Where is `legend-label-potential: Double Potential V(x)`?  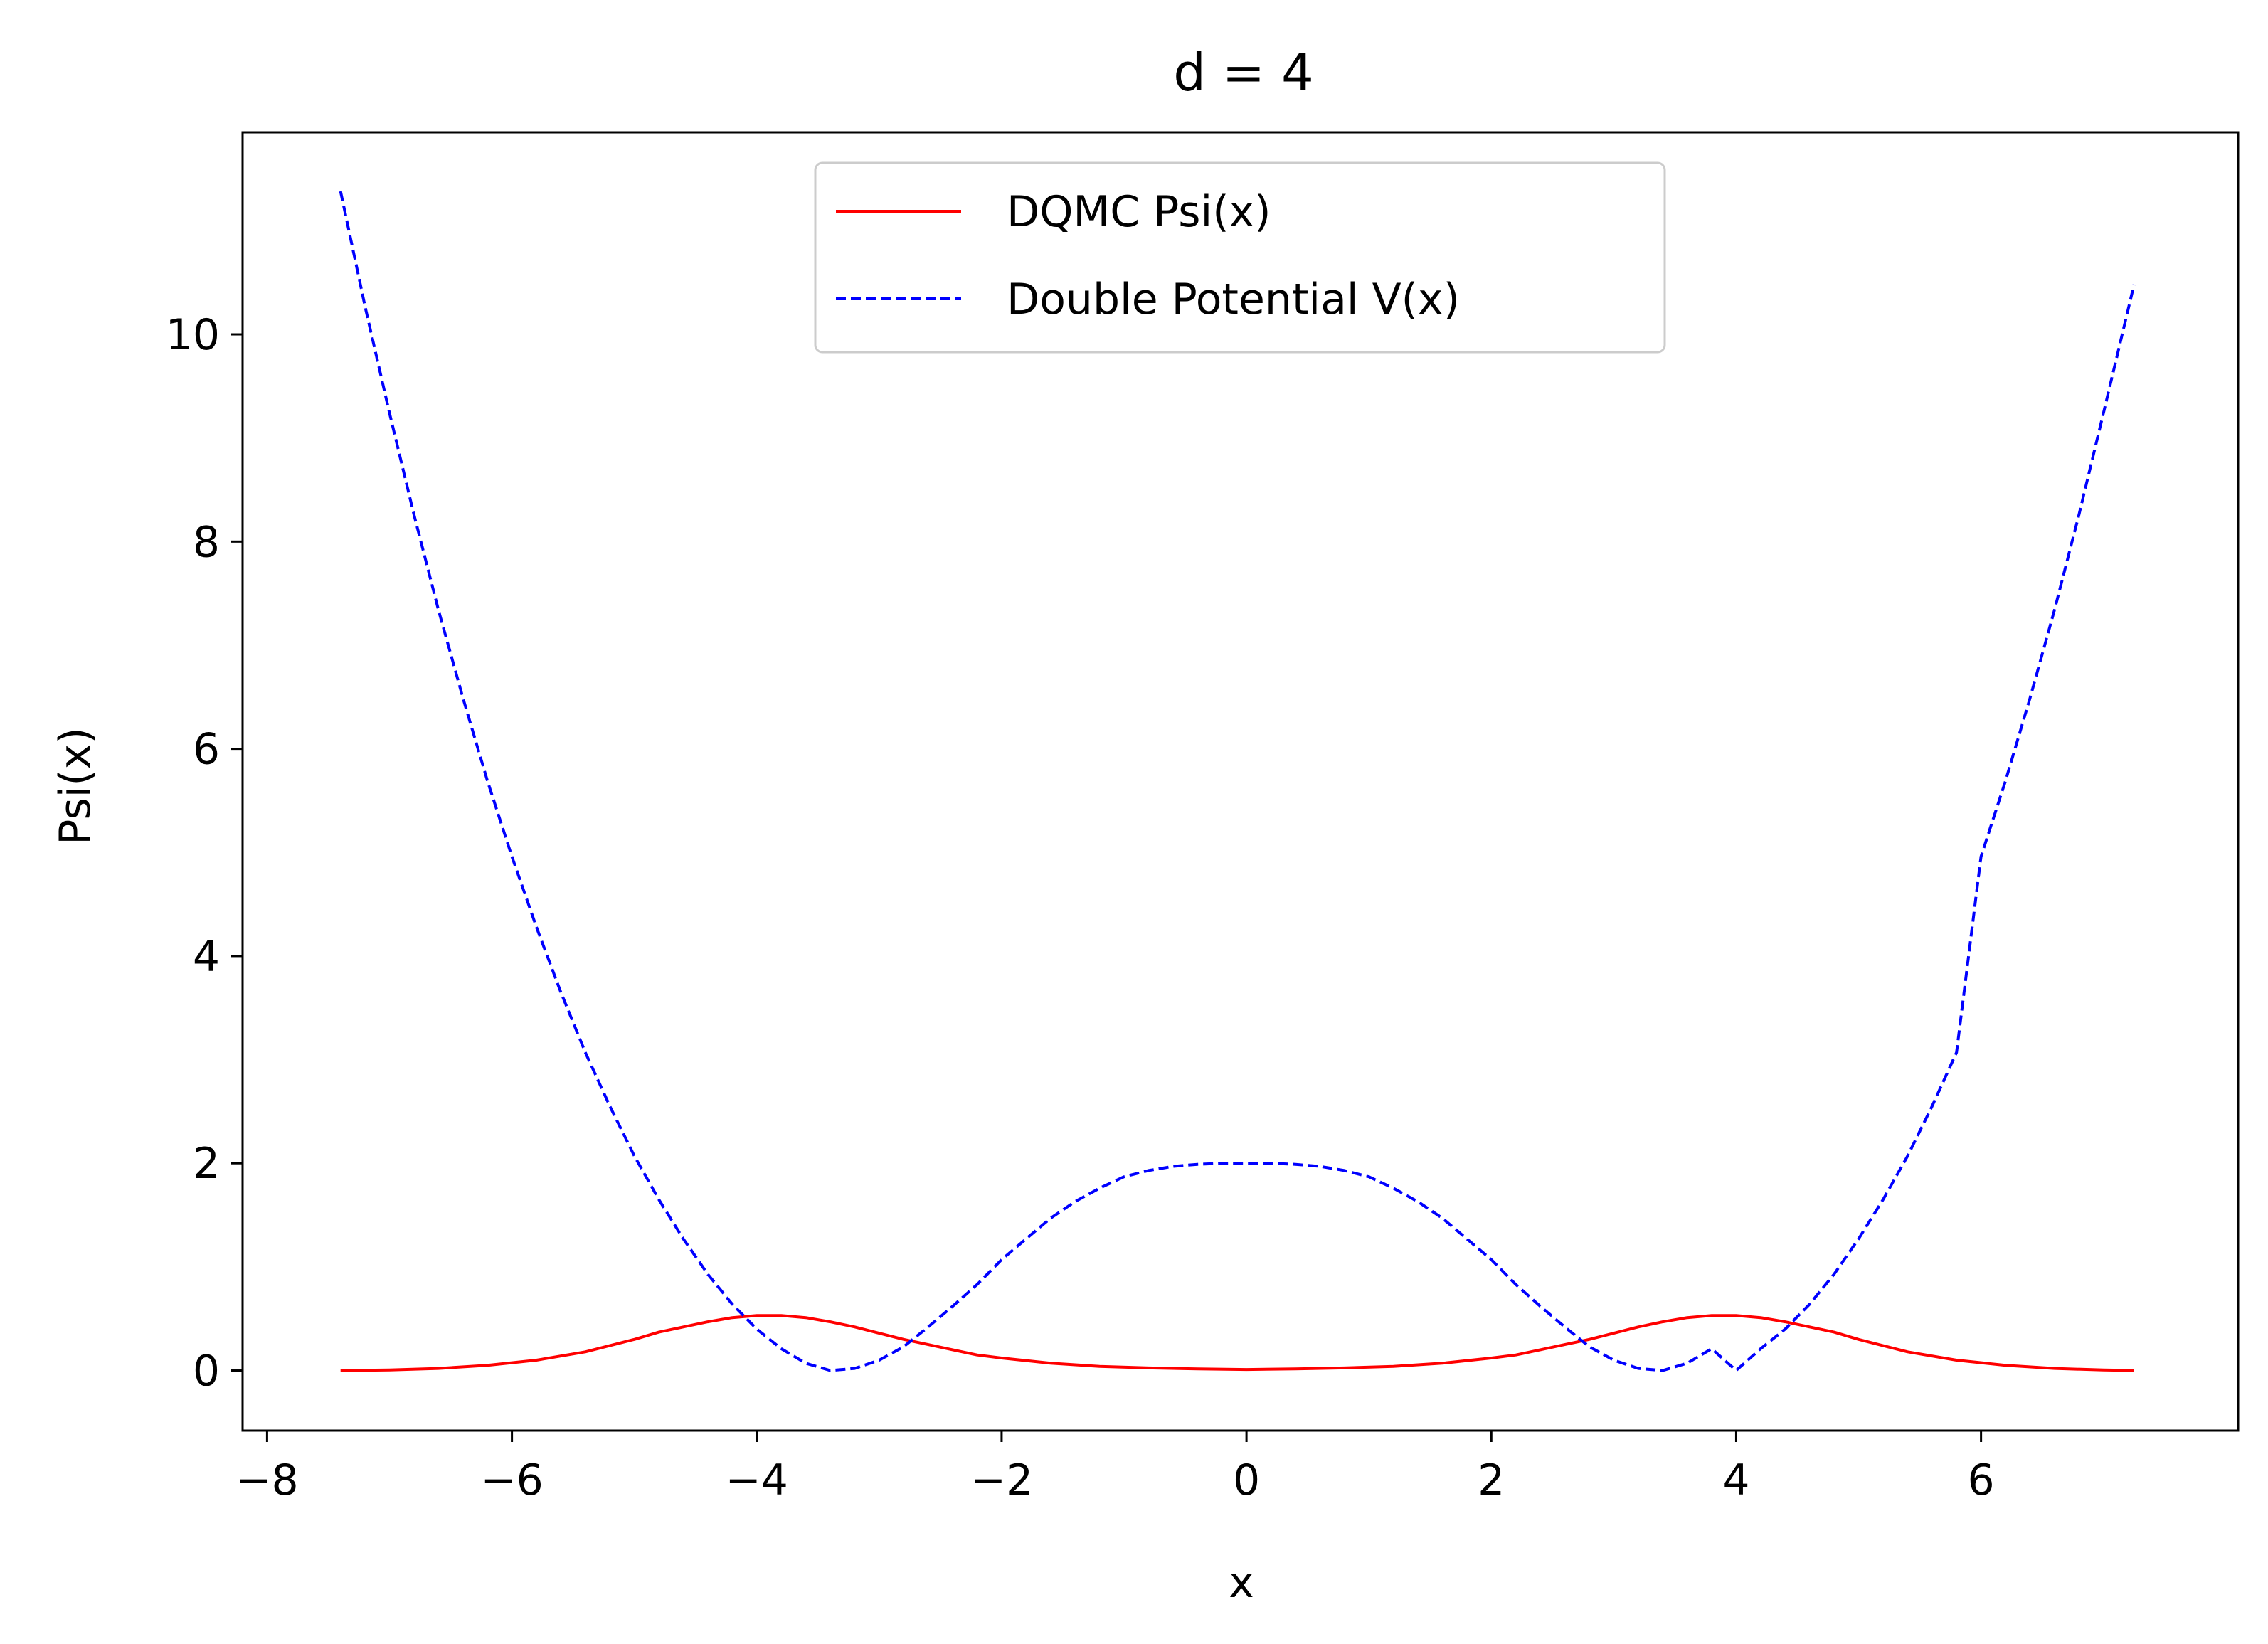 legend-label-potential: Double Potential V(x) is located at coordinates (1233, 299).